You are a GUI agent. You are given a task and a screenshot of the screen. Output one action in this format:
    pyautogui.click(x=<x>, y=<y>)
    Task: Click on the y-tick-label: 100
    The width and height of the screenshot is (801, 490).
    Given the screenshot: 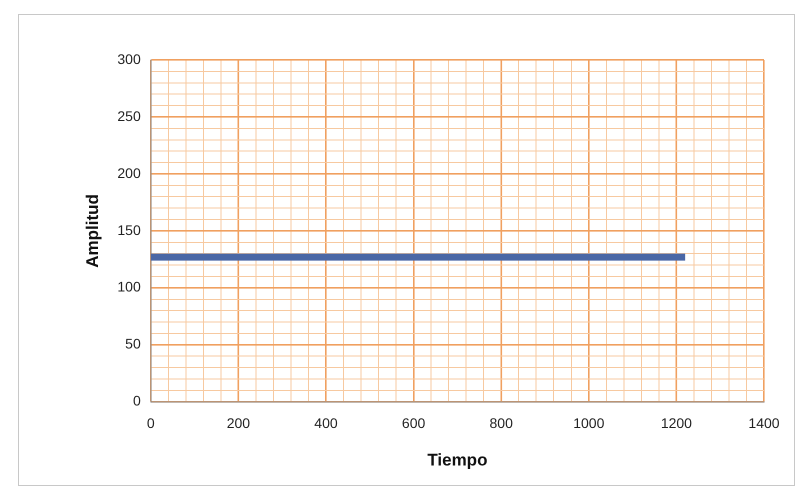 What is the action you would take?
    pyautogui.click(x=129, y=286)
    